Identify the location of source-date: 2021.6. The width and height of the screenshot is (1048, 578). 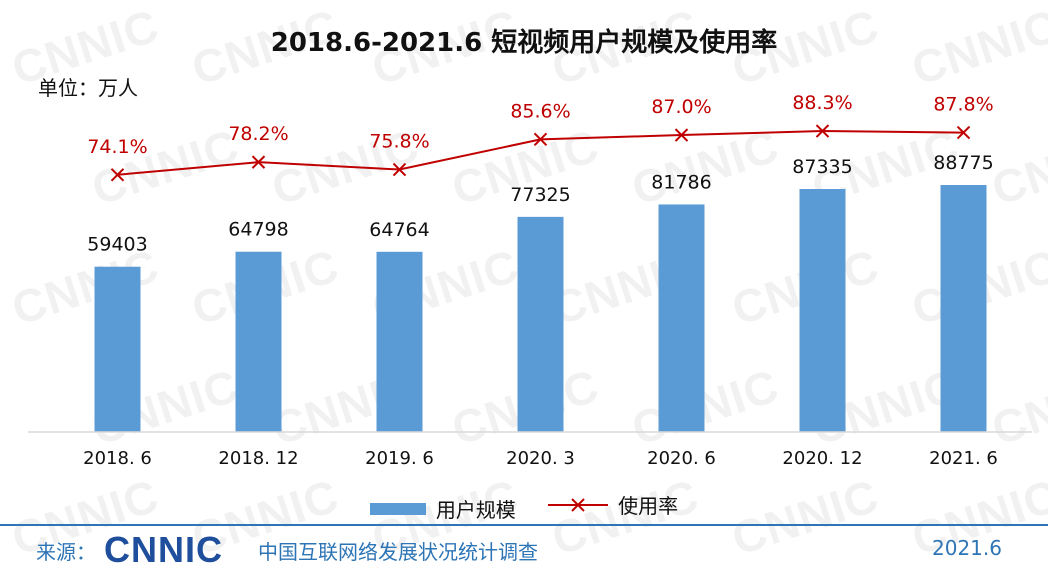
(967, 548).